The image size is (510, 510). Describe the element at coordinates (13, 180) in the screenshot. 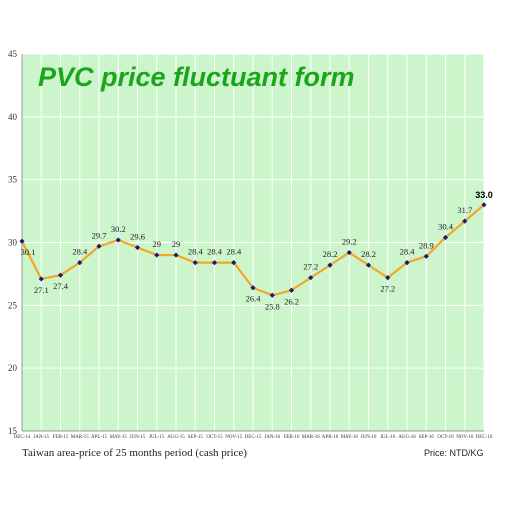

I see `y-tick-label: 35` at that location.